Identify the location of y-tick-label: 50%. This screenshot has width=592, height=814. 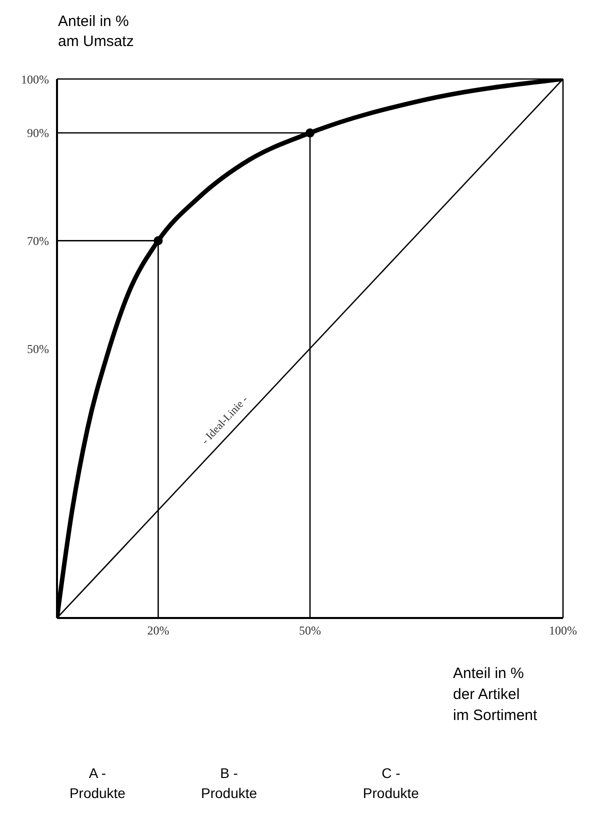
(38, 349).